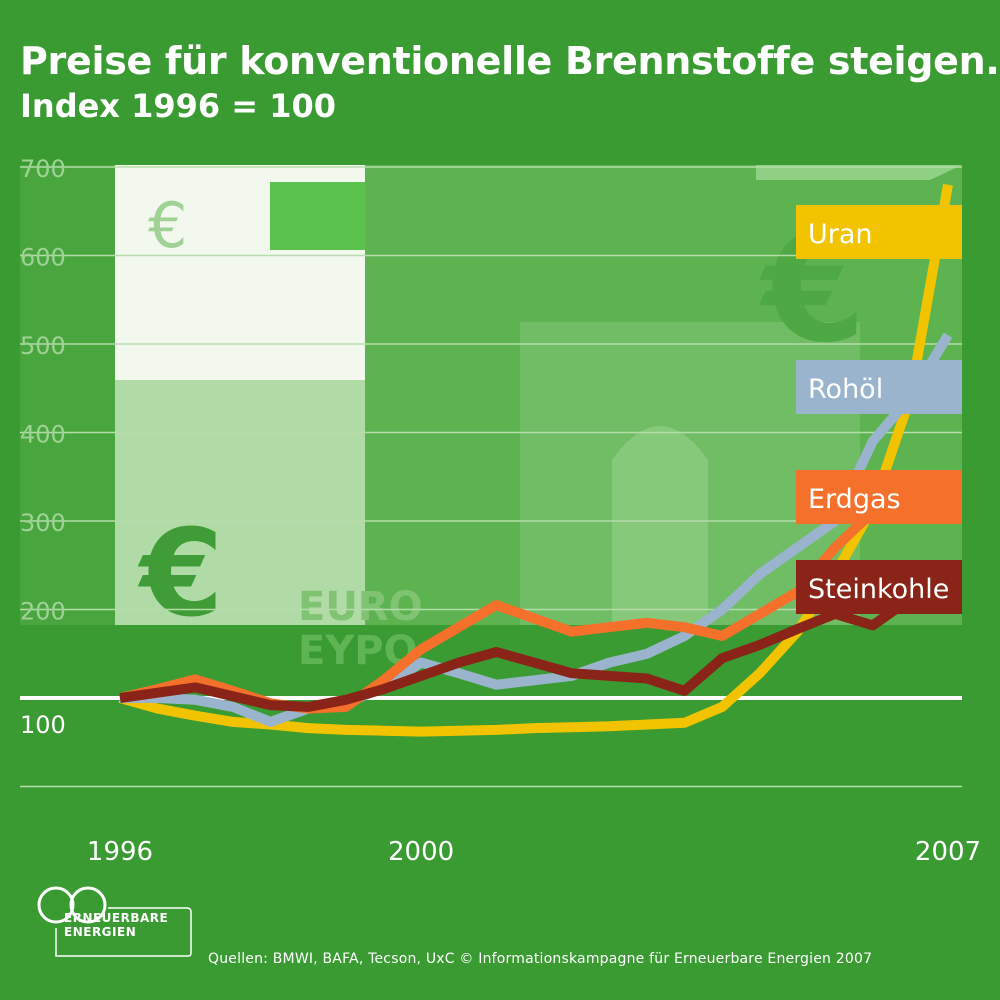  What do you see at coordinates (845, 389) in the screenshot?
I see `legend-label: Rohöl` at bounding box center [845, 389].